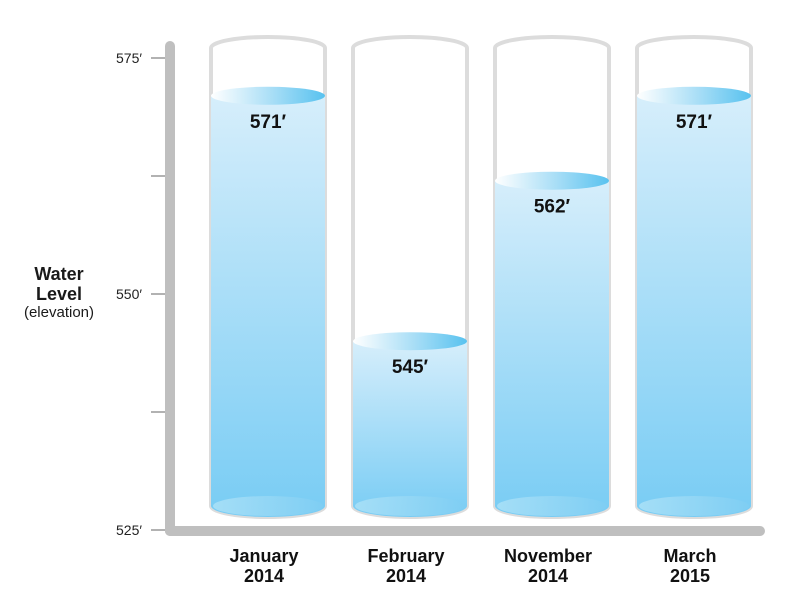 The width and height of the screenshot is (796, 598). What do you see at coordinates (129, 294) in the screenshot?
I see `y-tick-label-2: 550′` at bounding box center [129, 294].